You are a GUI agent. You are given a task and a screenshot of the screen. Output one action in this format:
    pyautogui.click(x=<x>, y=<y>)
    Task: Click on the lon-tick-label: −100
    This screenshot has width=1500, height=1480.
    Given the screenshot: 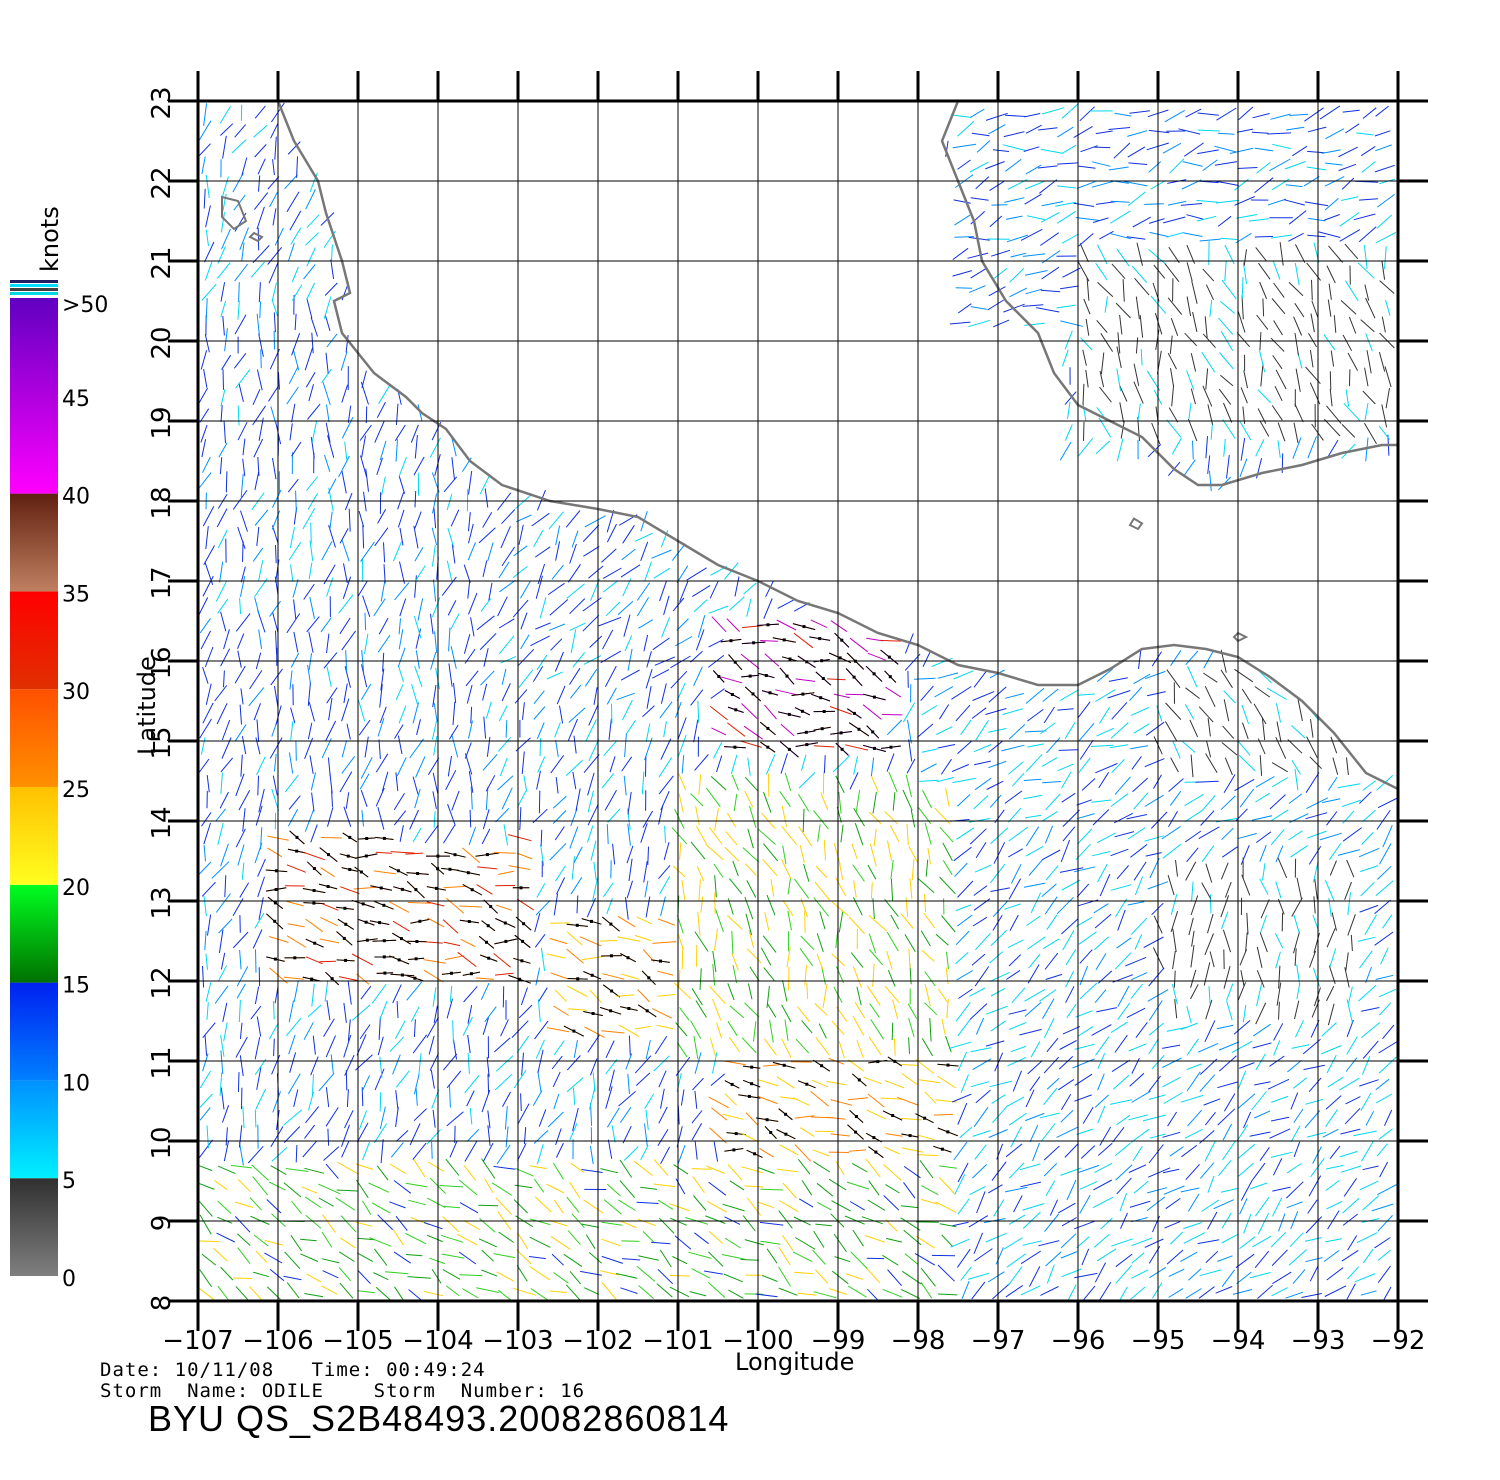 What is the action you would take?
    pyautogui.click(x=757, y=1341)
    